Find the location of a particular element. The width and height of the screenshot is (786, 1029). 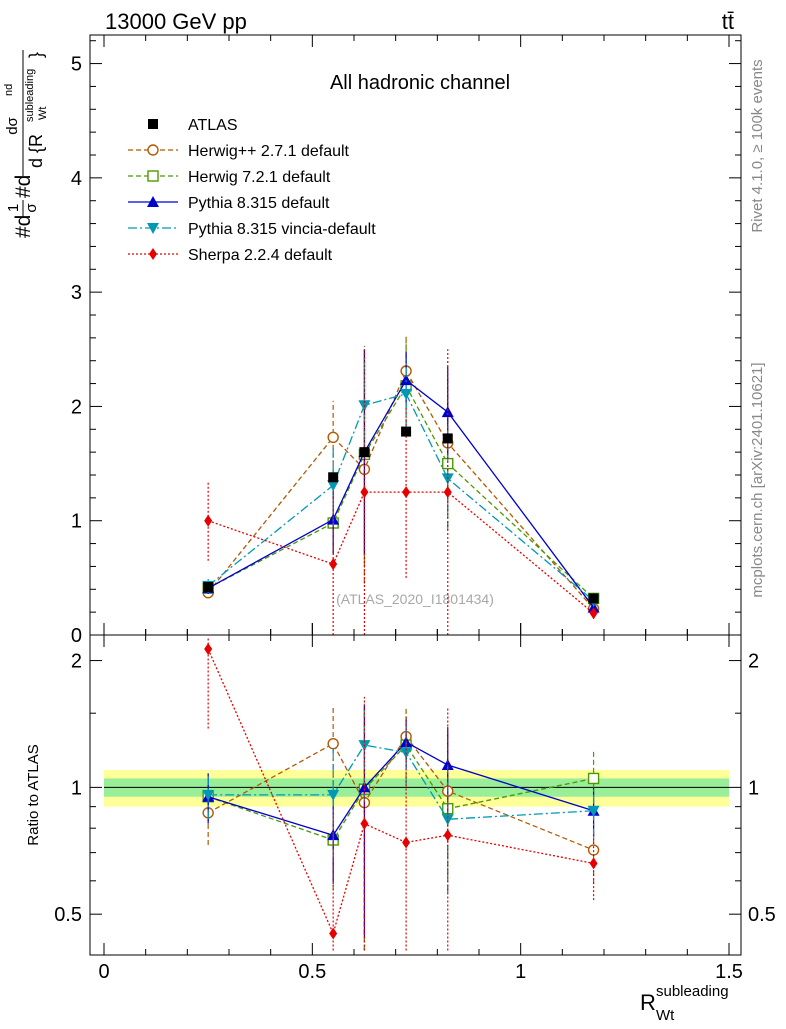

main-y-tick-label: 1 is located at coordinates (76, 522).